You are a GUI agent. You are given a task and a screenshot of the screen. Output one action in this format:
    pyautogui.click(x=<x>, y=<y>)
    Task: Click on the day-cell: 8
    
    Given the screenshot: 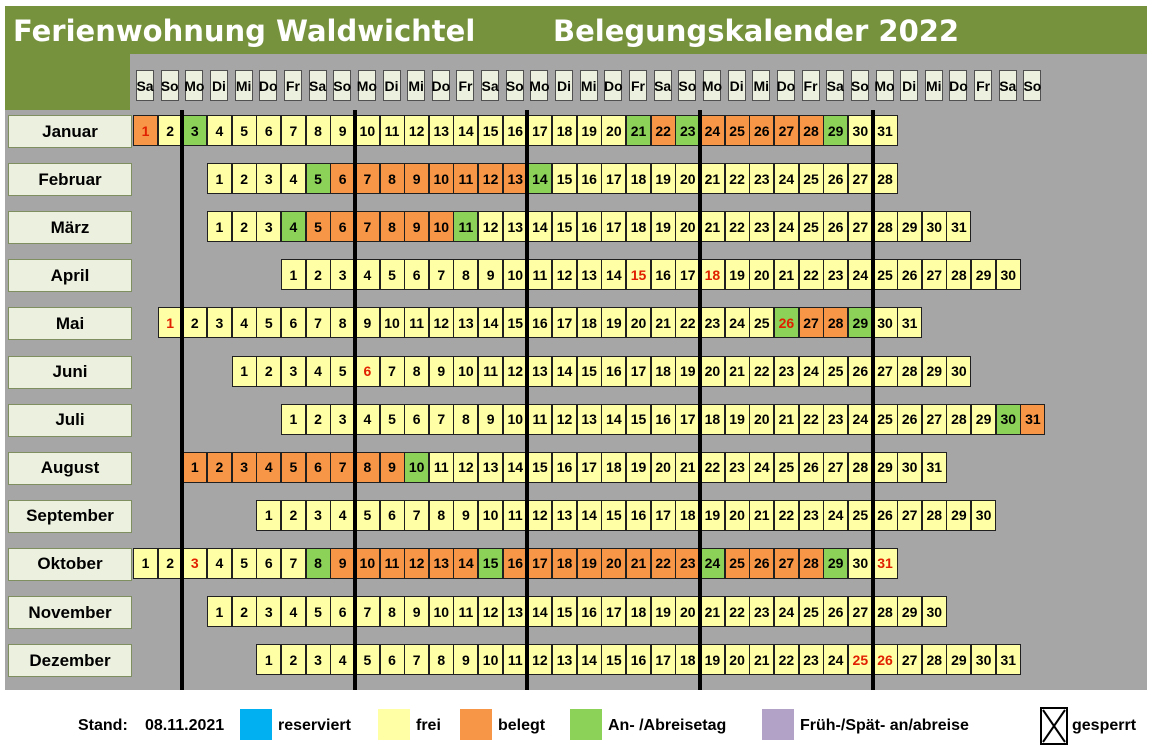 What is the action you would take?
    pyautogui.click(x=367, y=467)
    